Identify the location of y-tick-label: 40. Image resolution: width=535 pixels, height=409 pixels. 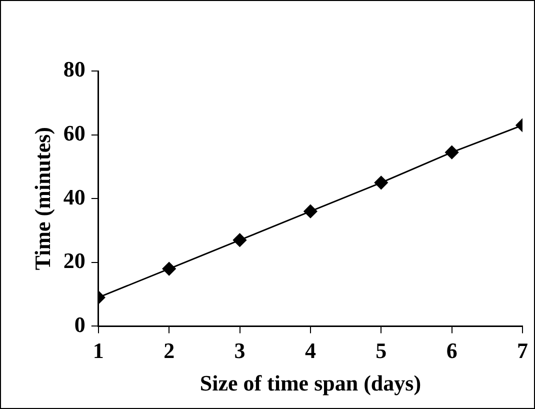
(74, 197).